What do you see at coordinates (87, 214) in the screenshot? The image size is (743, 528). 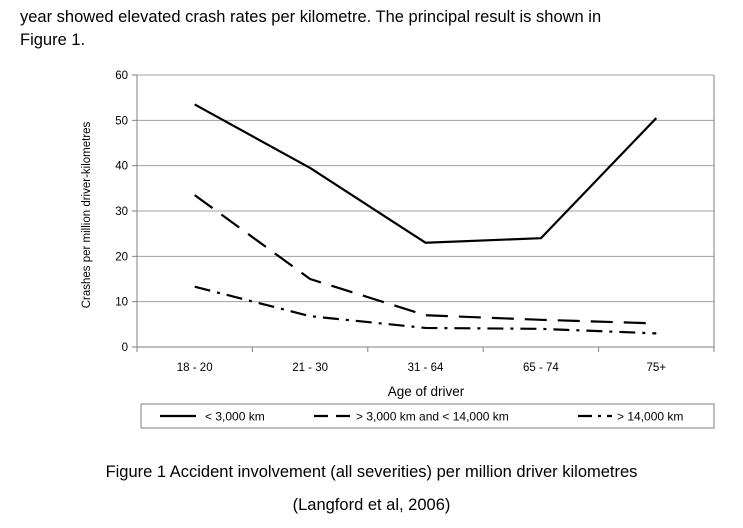 I see `y-axis-title: Crashes per million driver-kilometres` at bounding box center [87, 214].